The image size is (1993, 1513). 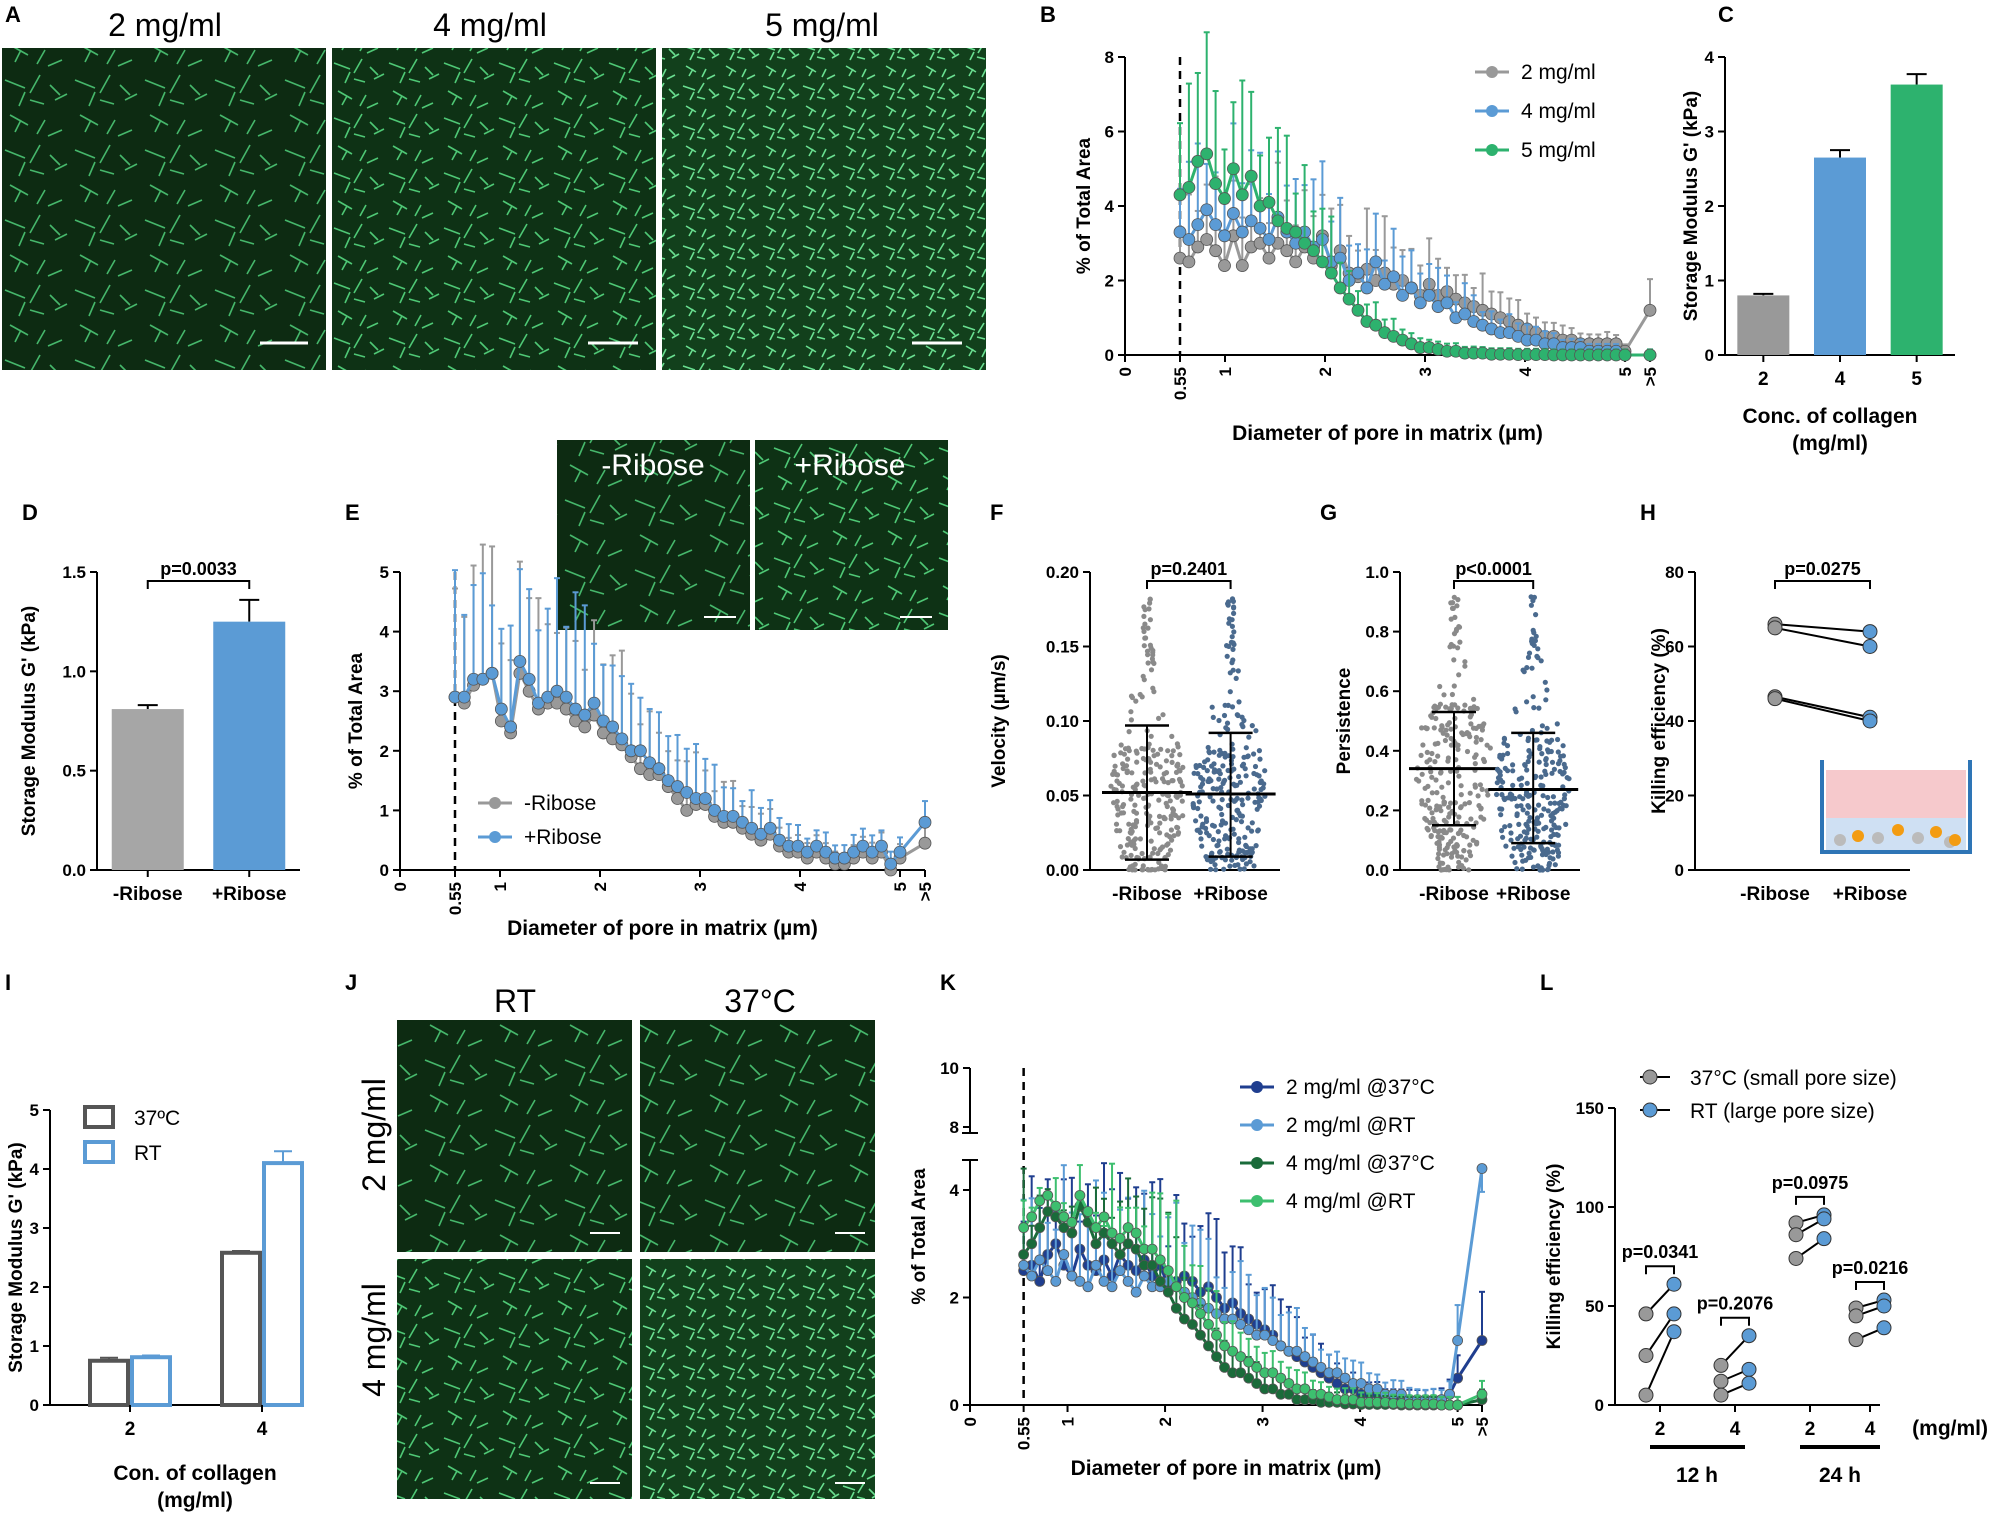 What do you see at coordinates (1830, 443) in the screenshot?
I see `x-axis-label-units: (mg/ml)` at bounding box center [1830, 443].